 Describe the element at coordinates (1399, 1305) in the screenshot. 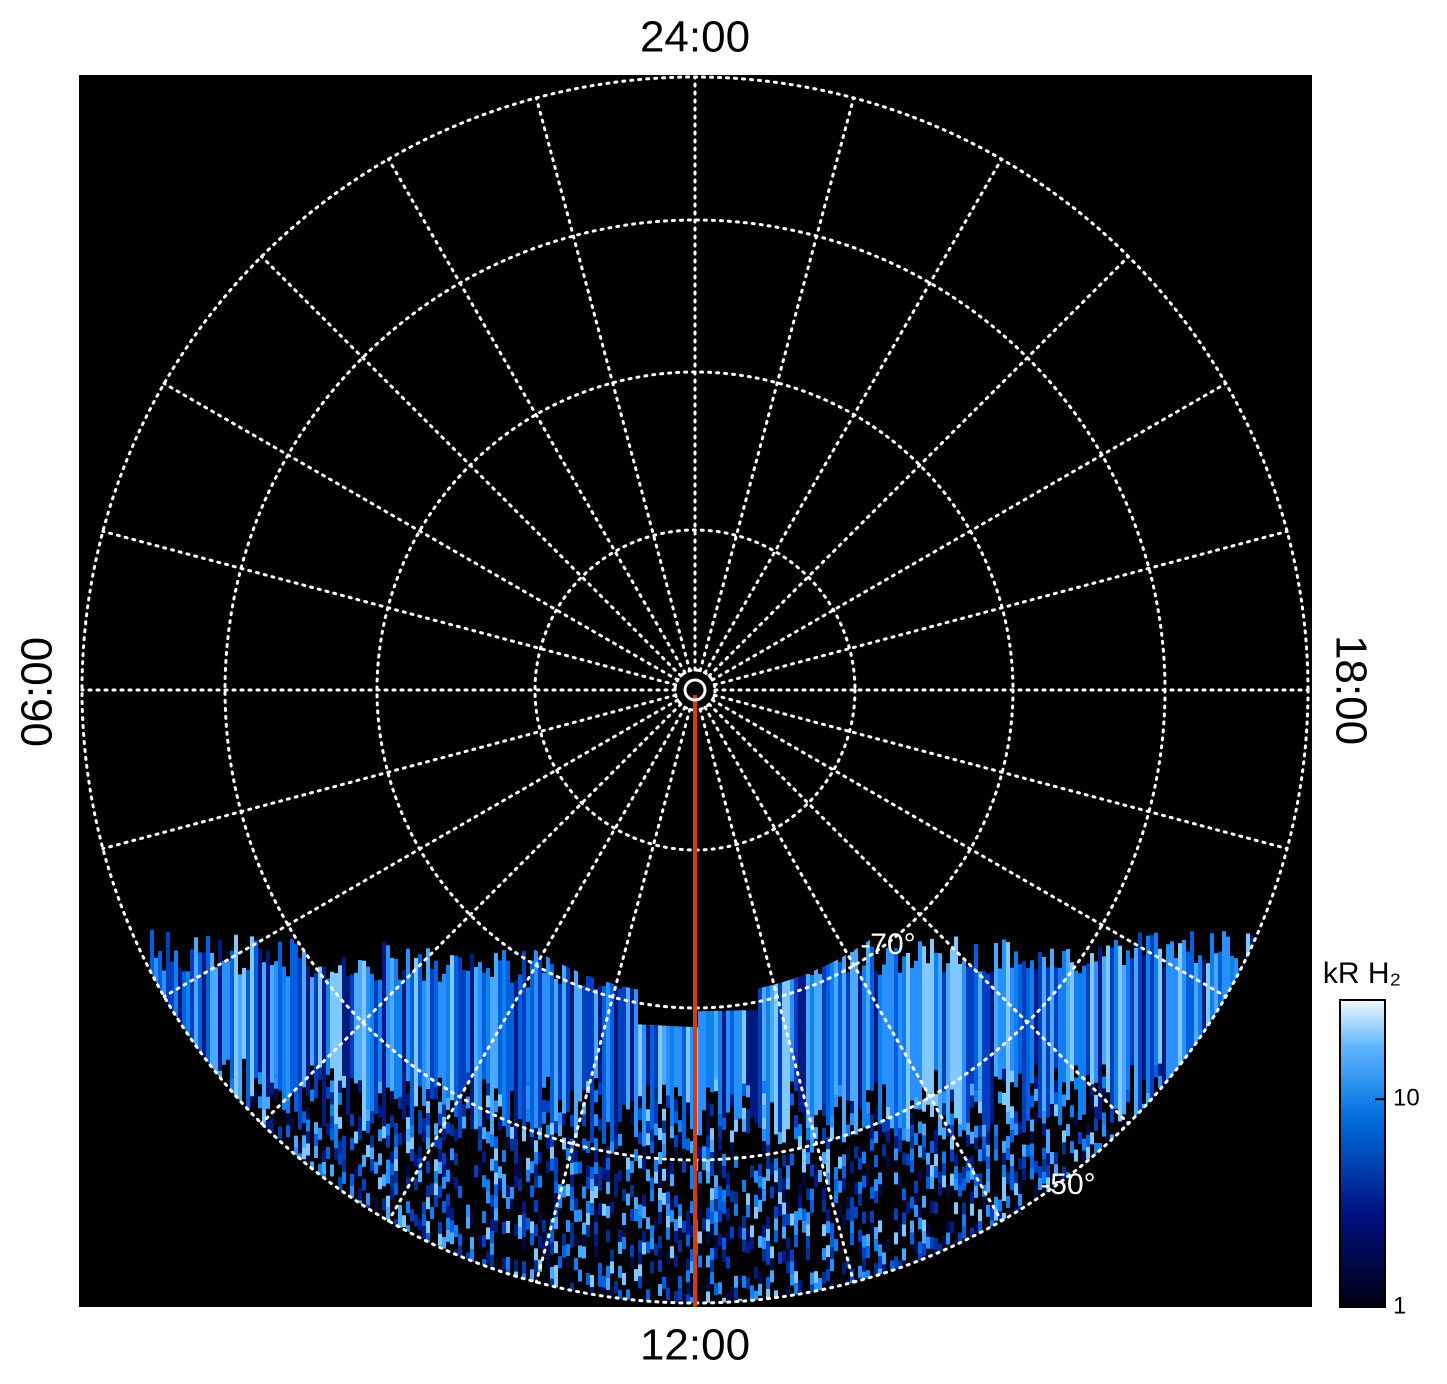

I see `colorbar-tick-label: 1` at that location.